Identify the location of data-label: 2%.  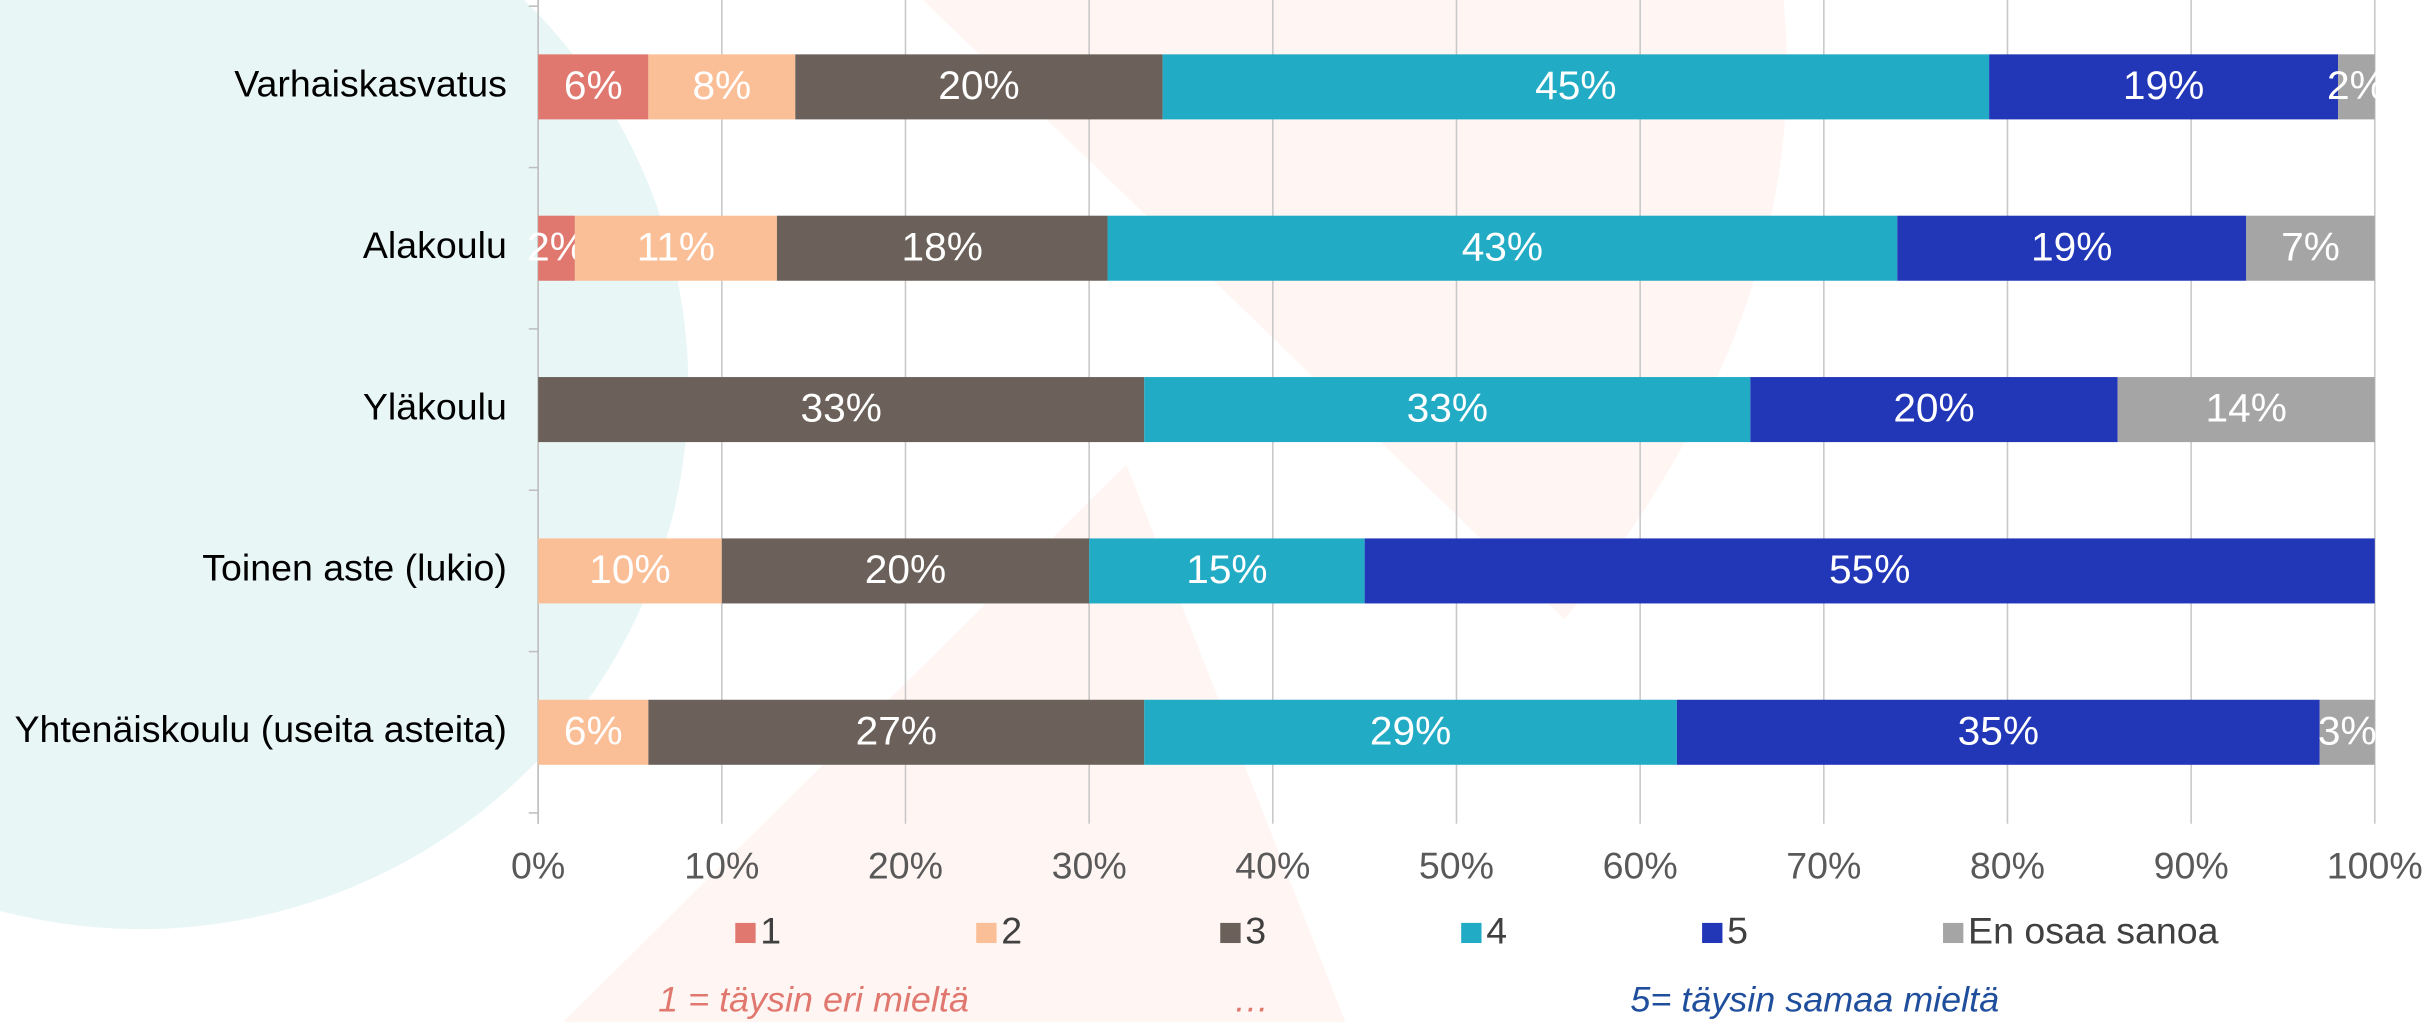
(2356, 85).